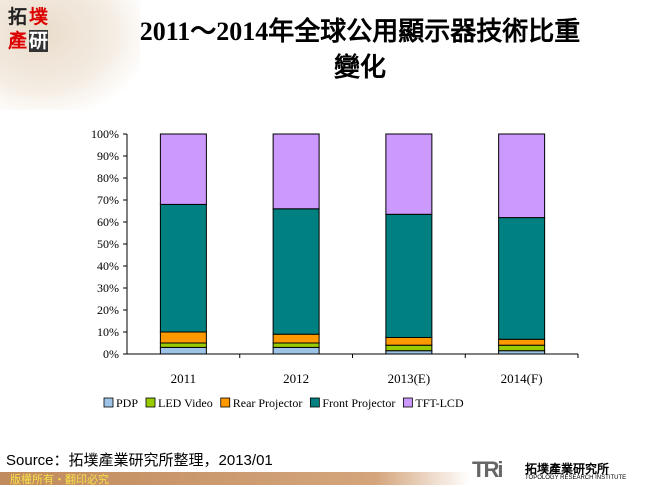 This screenshot has width=650, height=487. I want to click on y-tick-label: 30%, so click(108, 288).